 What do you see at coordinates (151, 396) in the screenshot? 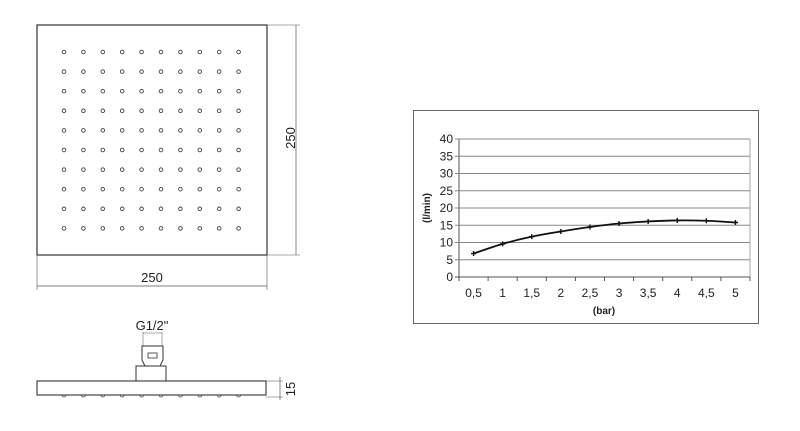
I see `side-nozzles` at bounding box center [151, 396].